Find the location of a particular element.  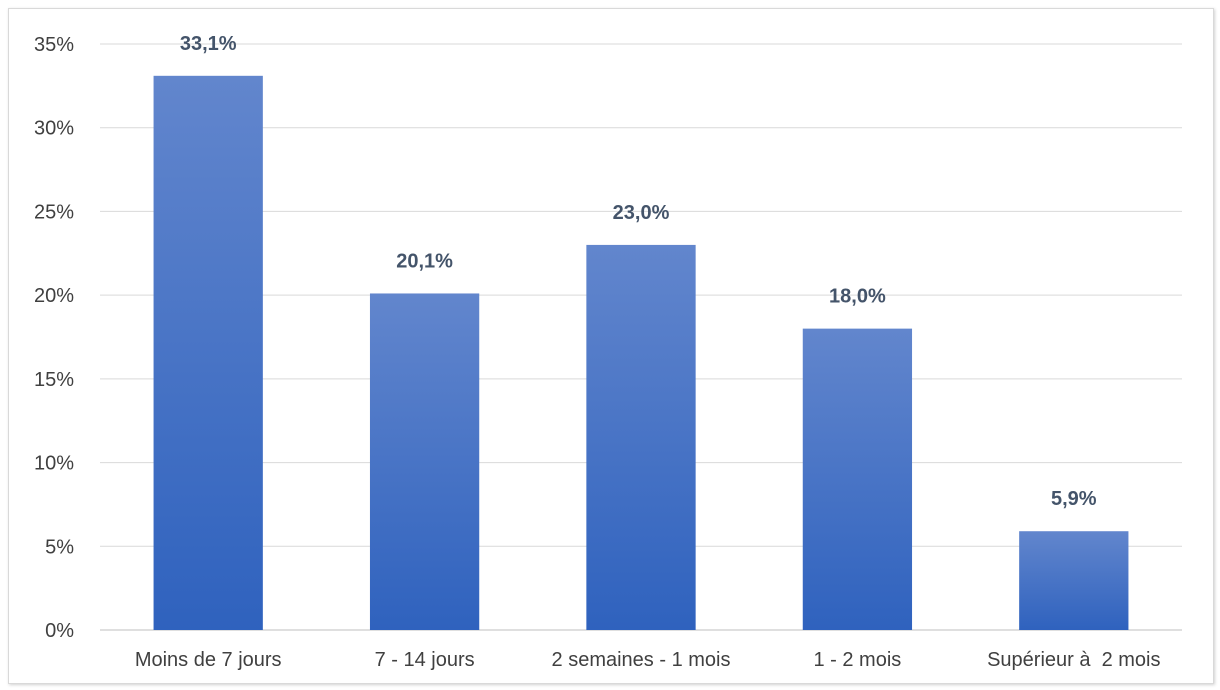

y-tick-label: 30% is located at coordinates (54, 129).